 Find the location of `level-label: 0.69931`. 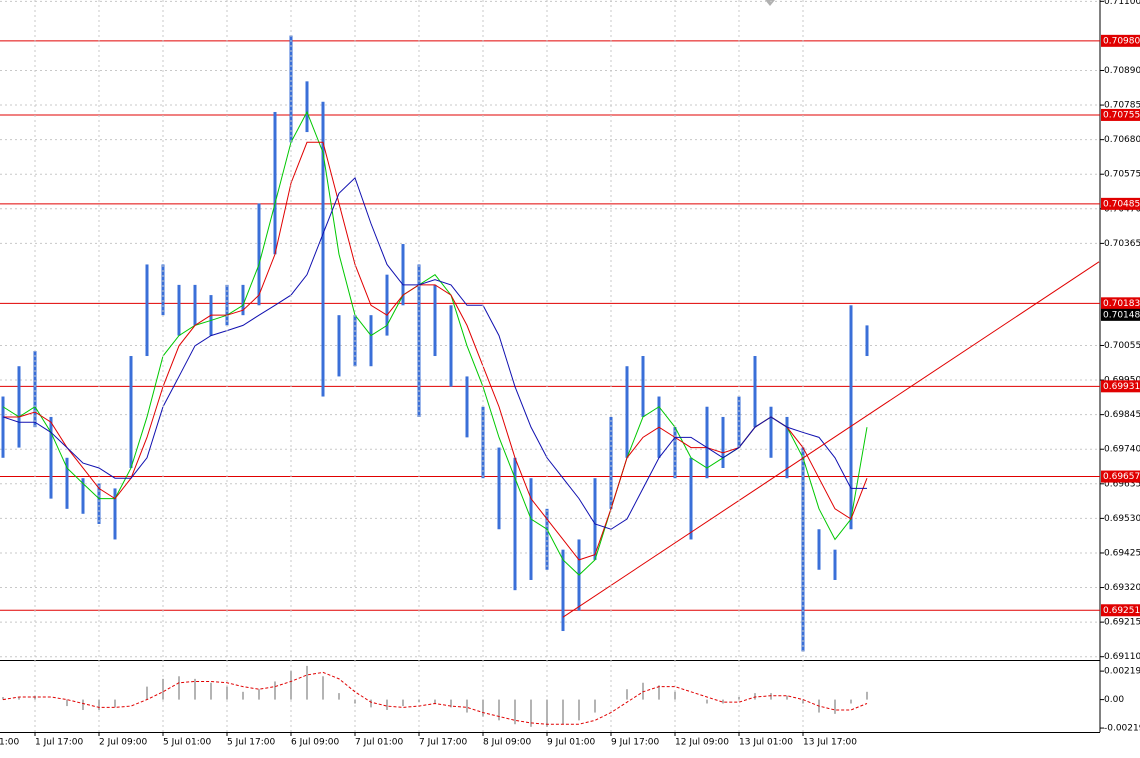

level-label: 0.69931 is located at coordinates (1121, 387).